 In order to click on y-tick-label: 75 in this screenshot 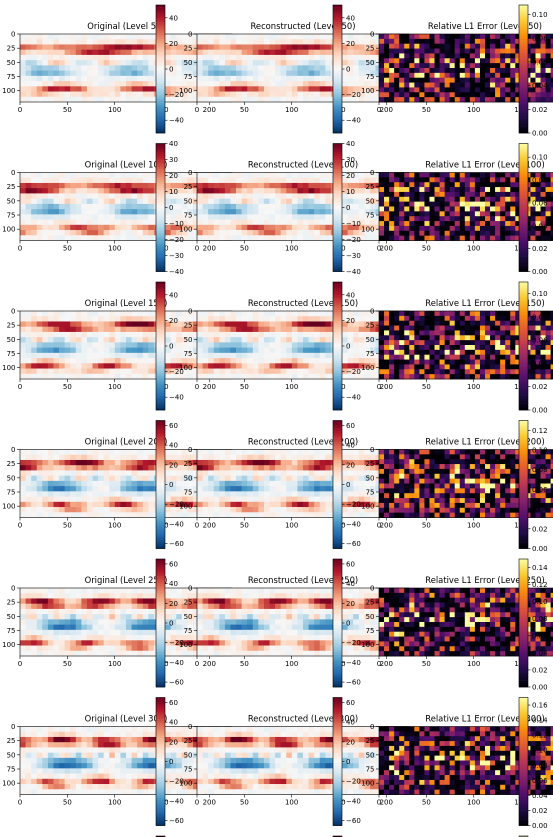, I will do `click(188, 216)`.